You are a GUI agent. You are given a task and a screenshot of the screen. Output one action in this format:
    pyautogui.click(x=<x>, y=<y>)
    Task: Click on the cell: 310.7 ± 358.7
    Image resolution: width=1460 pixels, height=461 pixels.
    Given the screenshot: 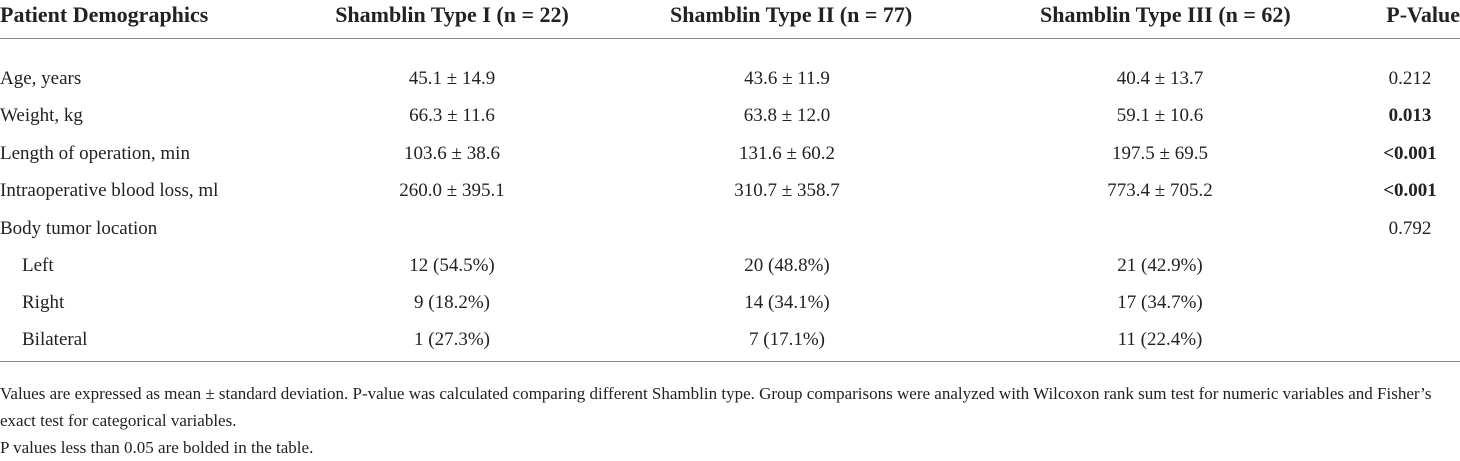 What is the action you would take?
    pyautogui.click(x=787, y=190)
    